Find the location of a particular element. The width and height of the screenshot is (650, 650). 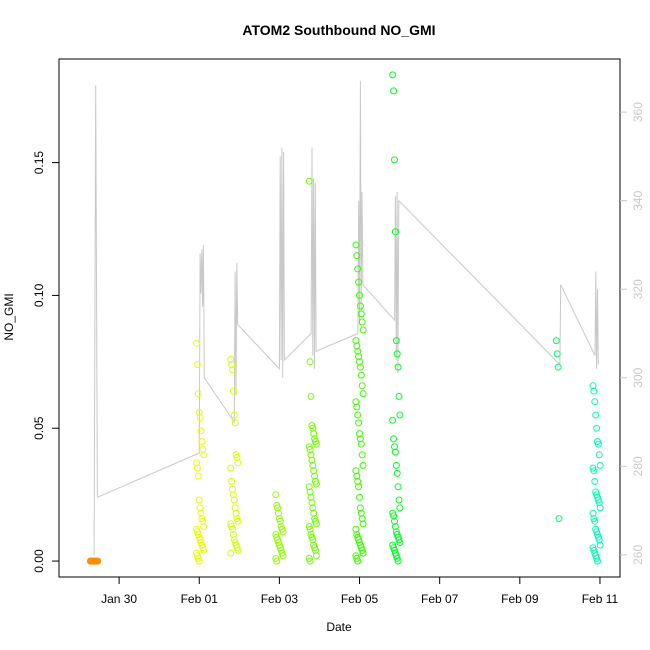

y-tick-label: 0.15 is located at coordinates (39, 163).